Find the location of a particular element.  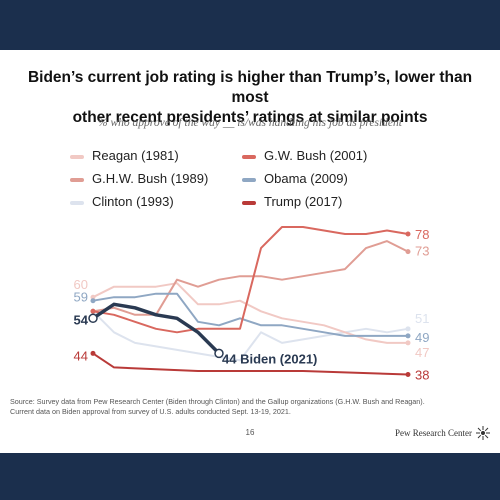

series-point-obama-start is located at coordinates (93, 301).